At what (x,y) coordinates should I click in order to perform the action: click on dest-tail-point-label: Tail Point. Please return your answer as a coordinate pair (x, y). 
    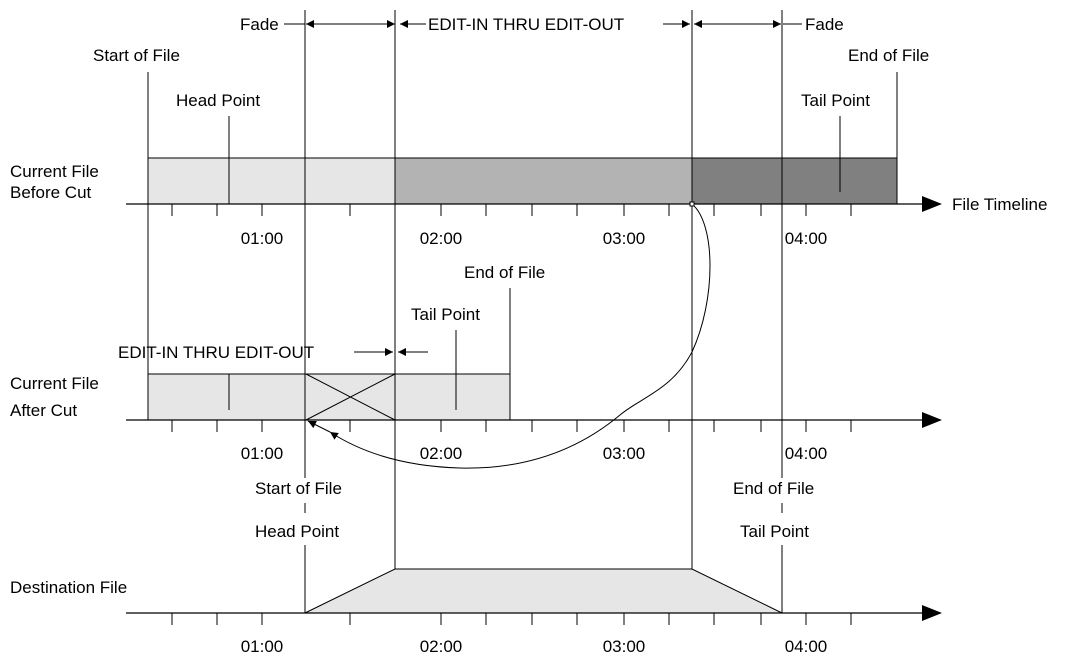
    Looking at the image, I should click on (774, 531).